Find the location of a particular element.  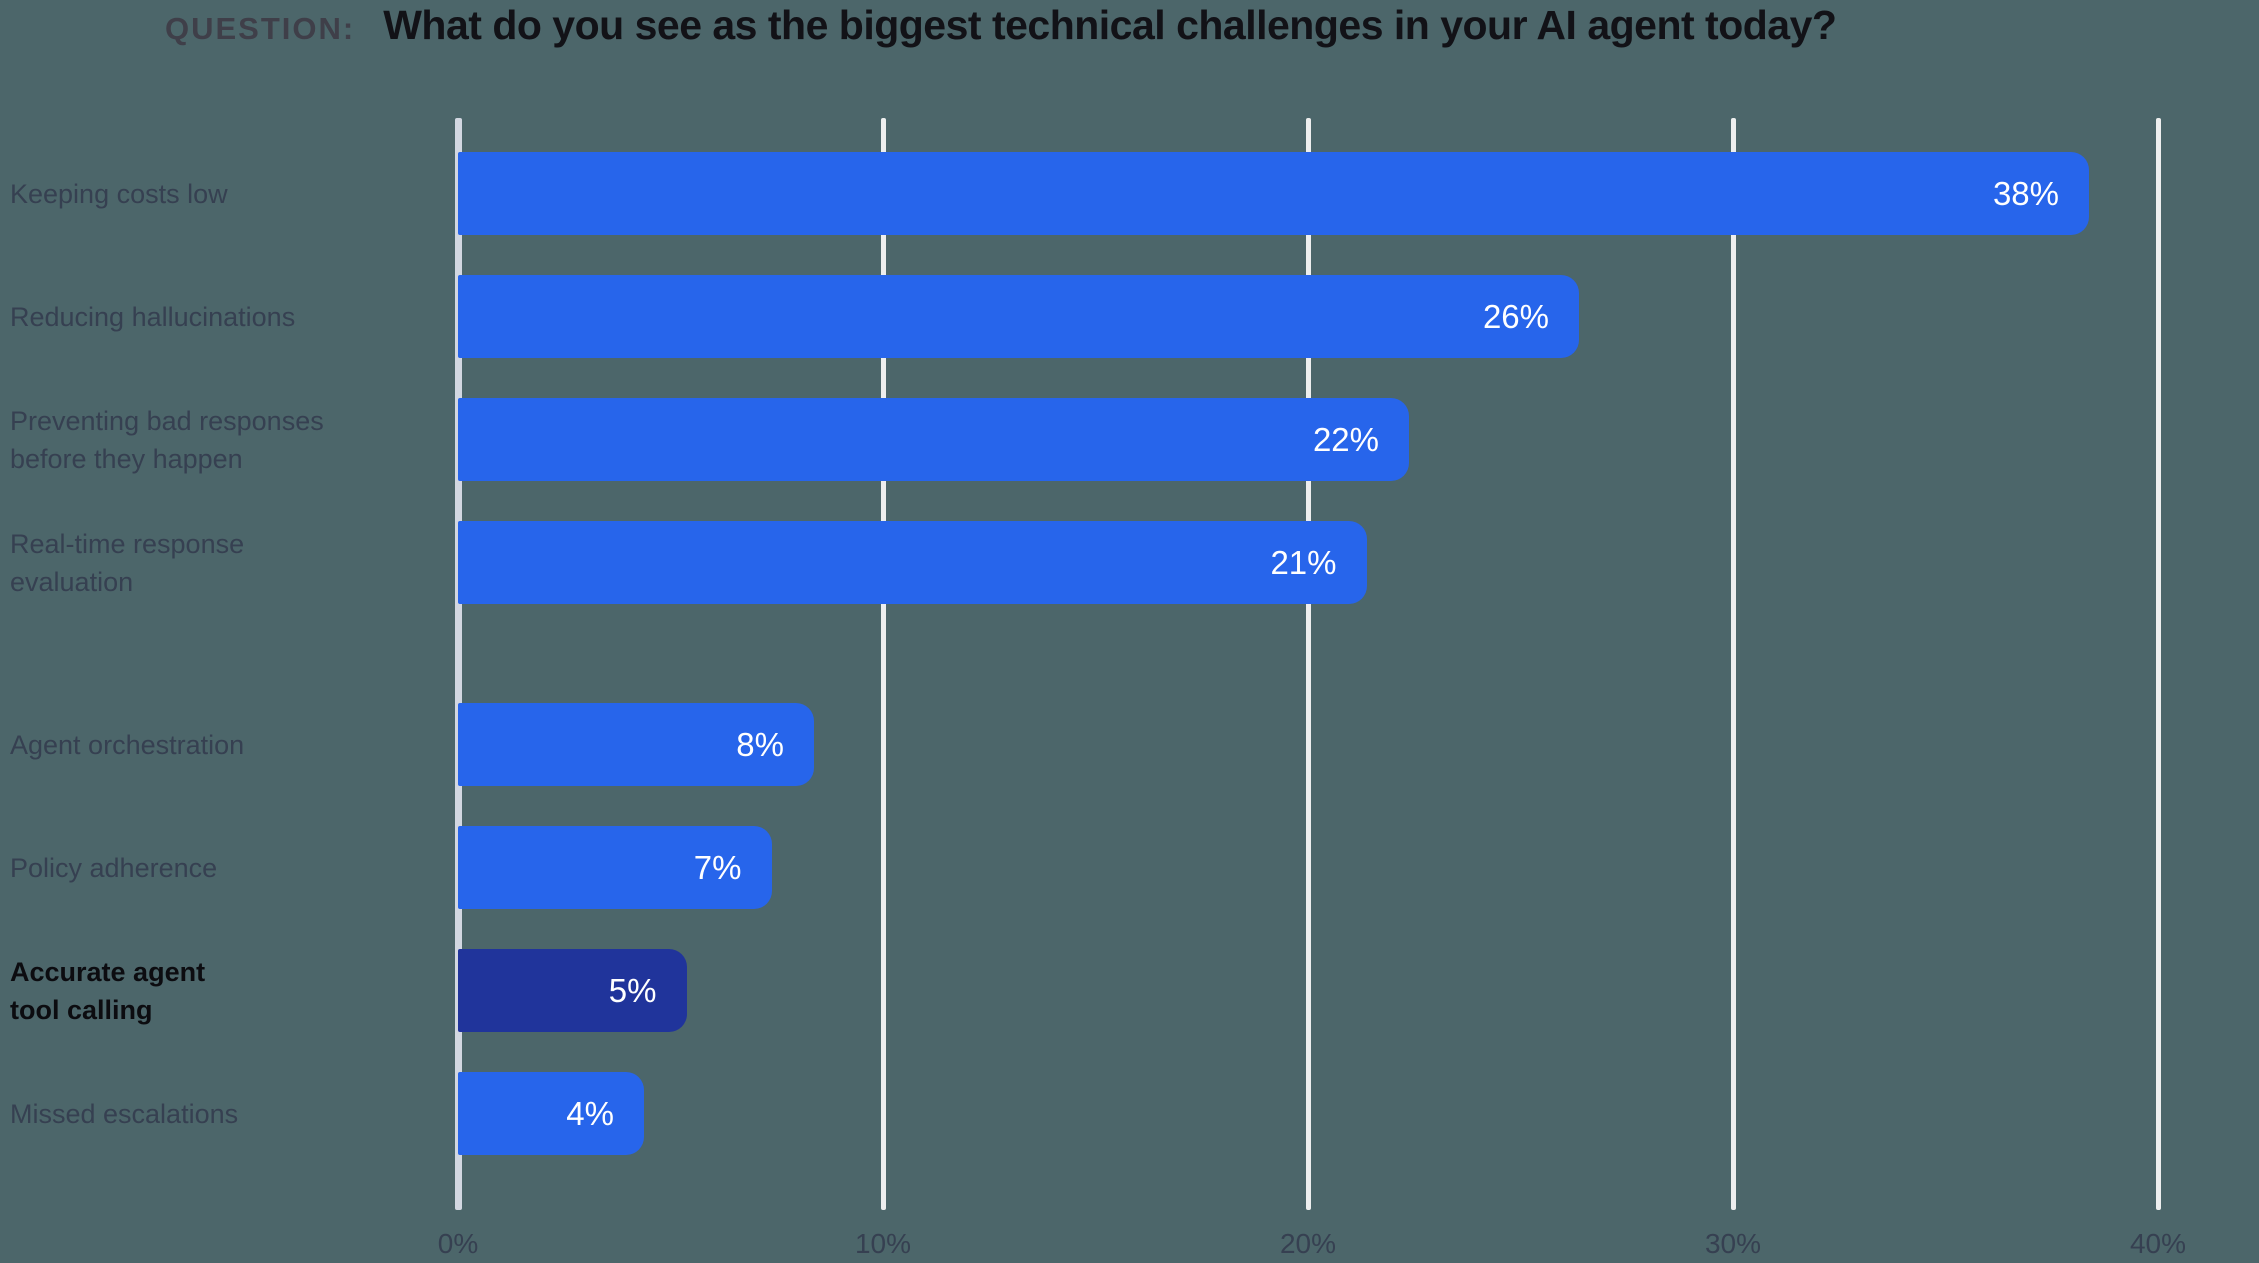

bar: 26% is located at coordinates (1018, 316).